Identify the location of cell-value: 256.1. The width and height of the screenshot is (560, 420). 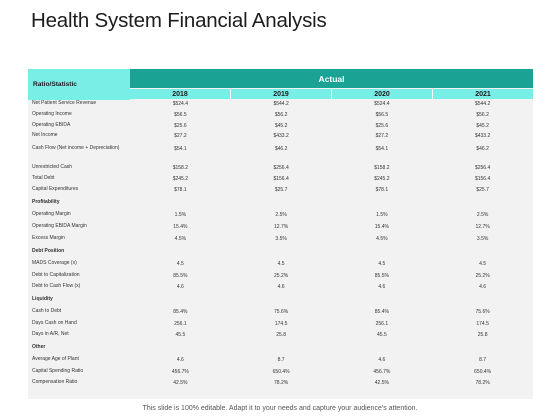
(180, 324).